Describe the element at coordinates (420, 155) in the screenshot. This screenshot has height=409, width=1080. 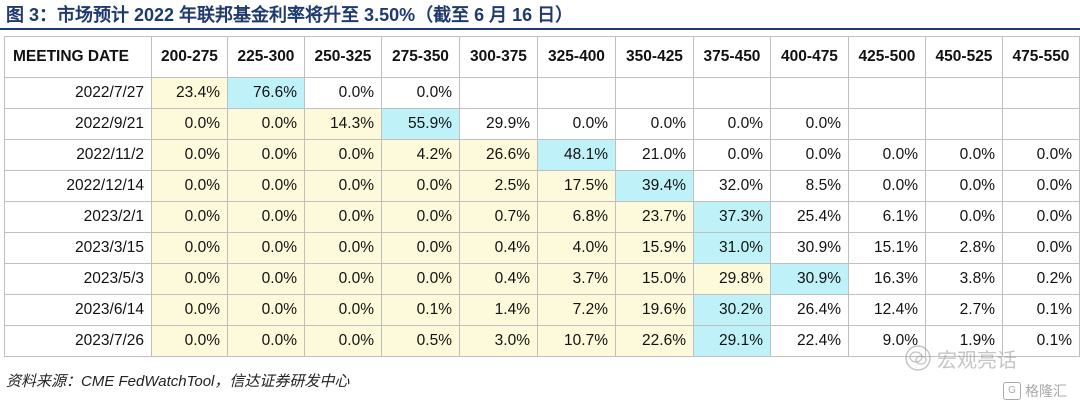
I see `probability-cell: 4.2%` at that location.